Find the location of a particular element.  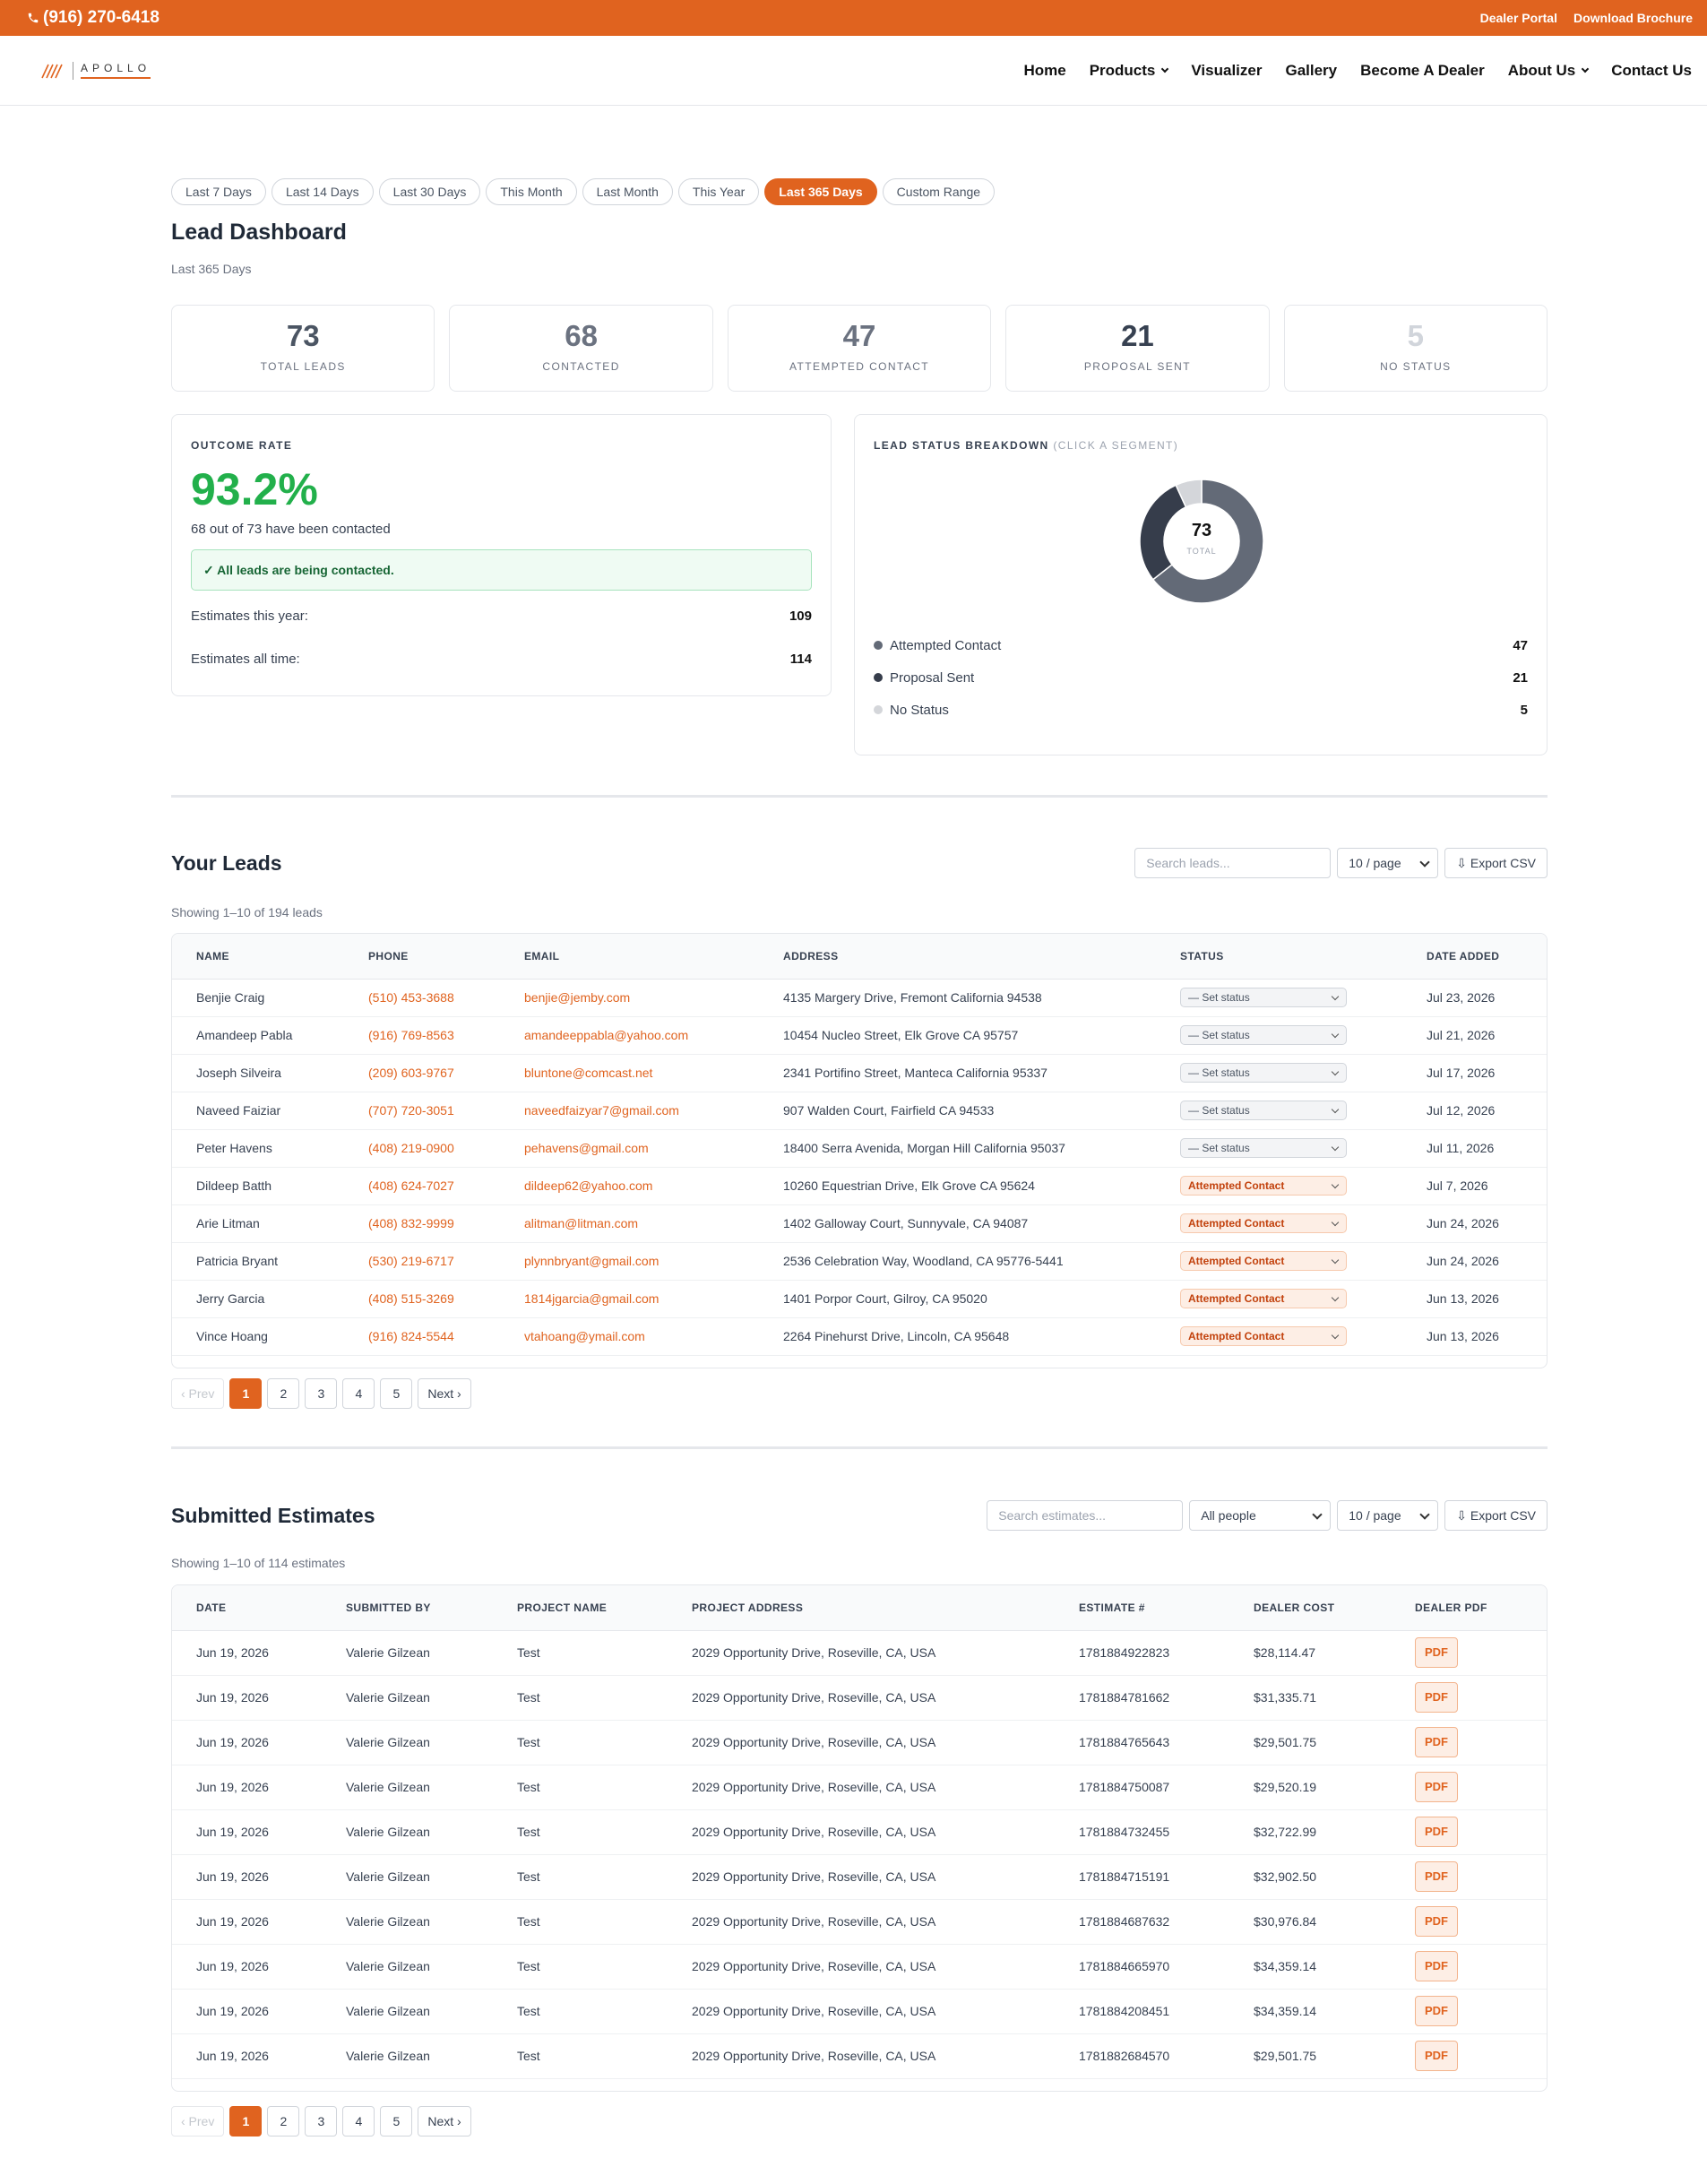

filter-pill: This Month is located at coordinates (531, 191).